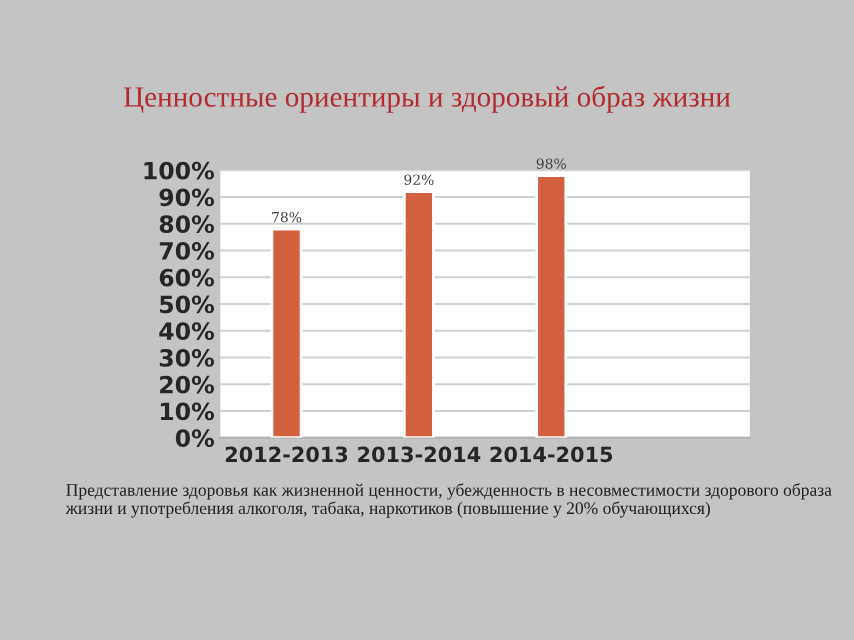  Describe the element at coordinates (427, 99) in the screenshot. I see `chart-title: Ценностные ориентиры и здоровый образ жизни` at that location.